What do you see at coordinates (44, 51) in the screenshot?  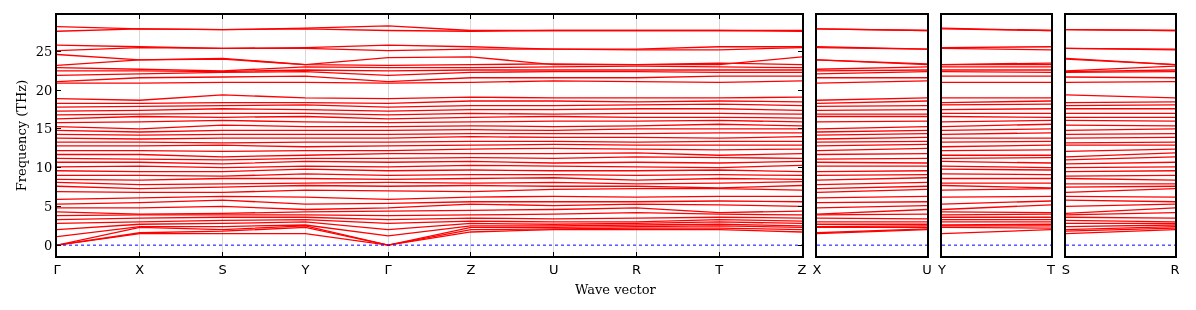 I see `y-tick-label: 25` at bounding box center [44, 51].